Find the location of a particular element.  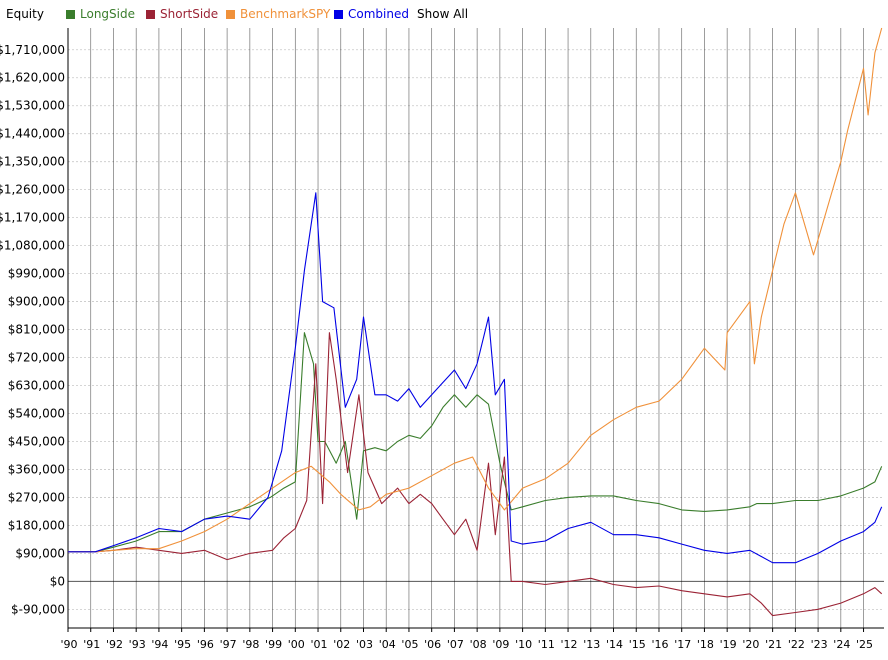

x-tick-label: '04 is located at coordinates (387, 644).